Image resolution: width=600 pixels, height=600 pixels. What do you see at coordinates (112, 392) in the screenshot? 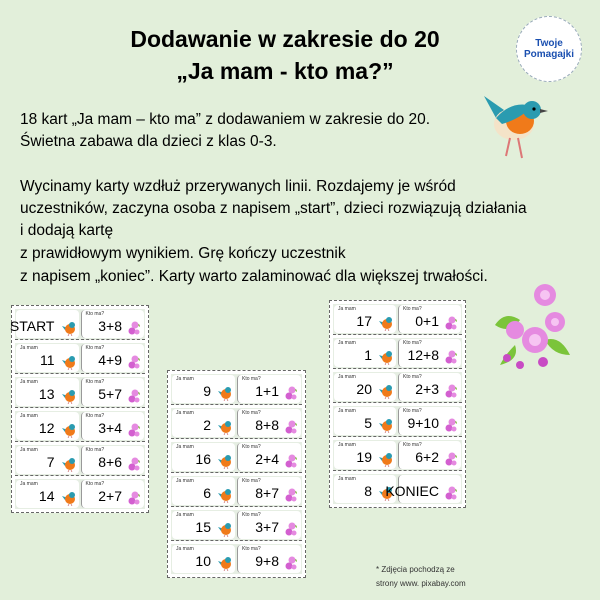
I see `card-who-cell: Kto ma? 5+7` at bounding box center [112, 392].